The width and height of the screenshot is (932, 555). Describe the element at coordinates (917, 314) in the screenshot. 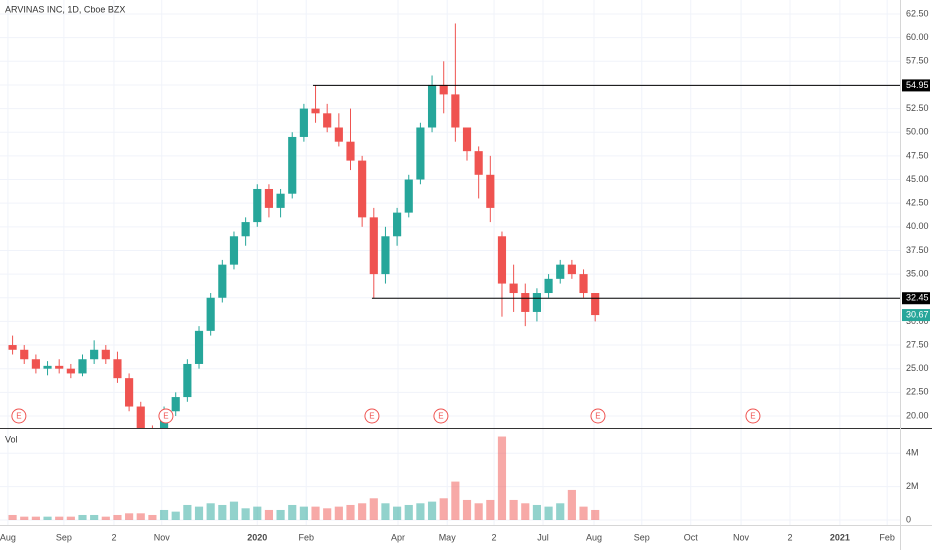

I see `last-price-label: 30.67` at that location.